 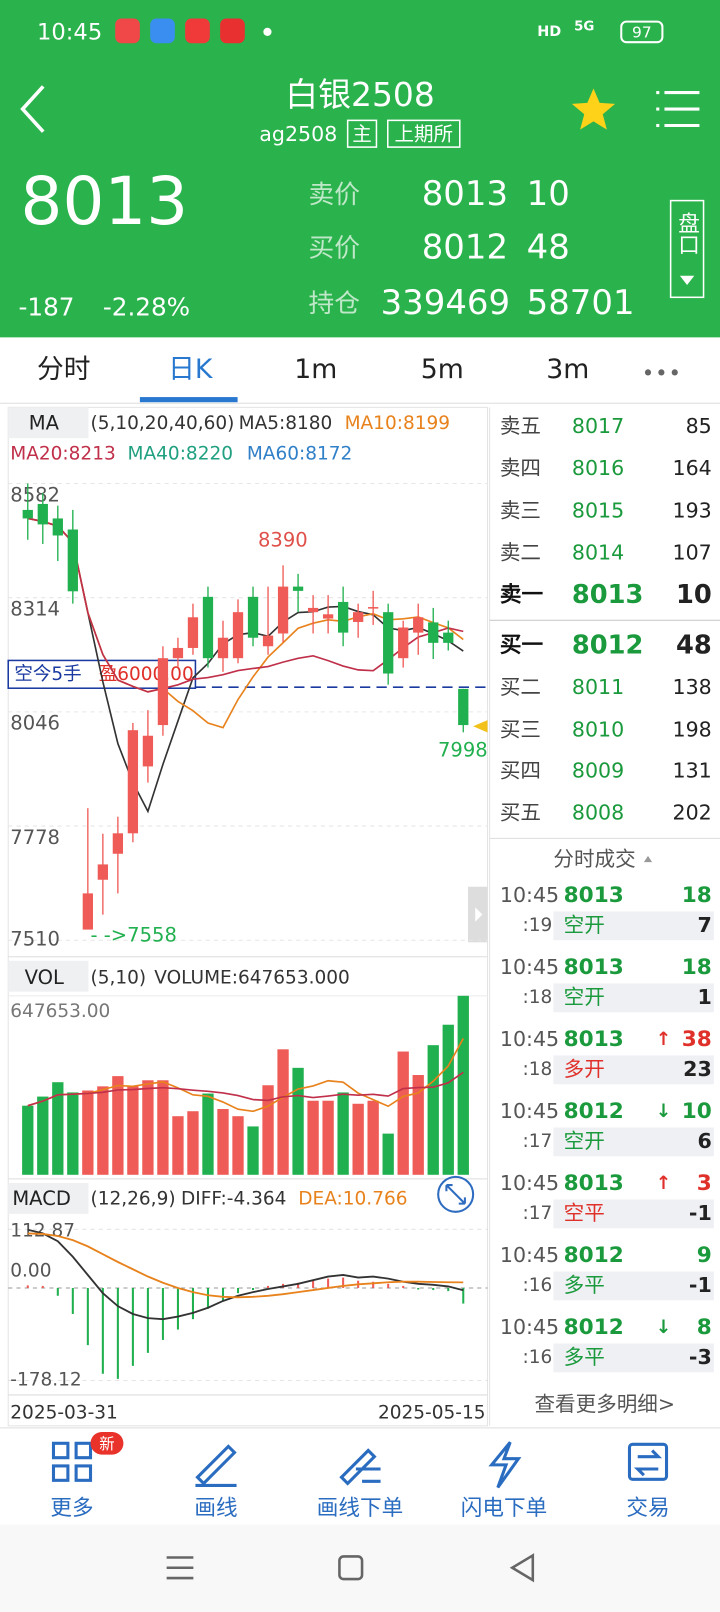 What do you see at coordinates (315, 369) in the screenshot?
I see `tab: 1m` at bounding box center [315, 369].